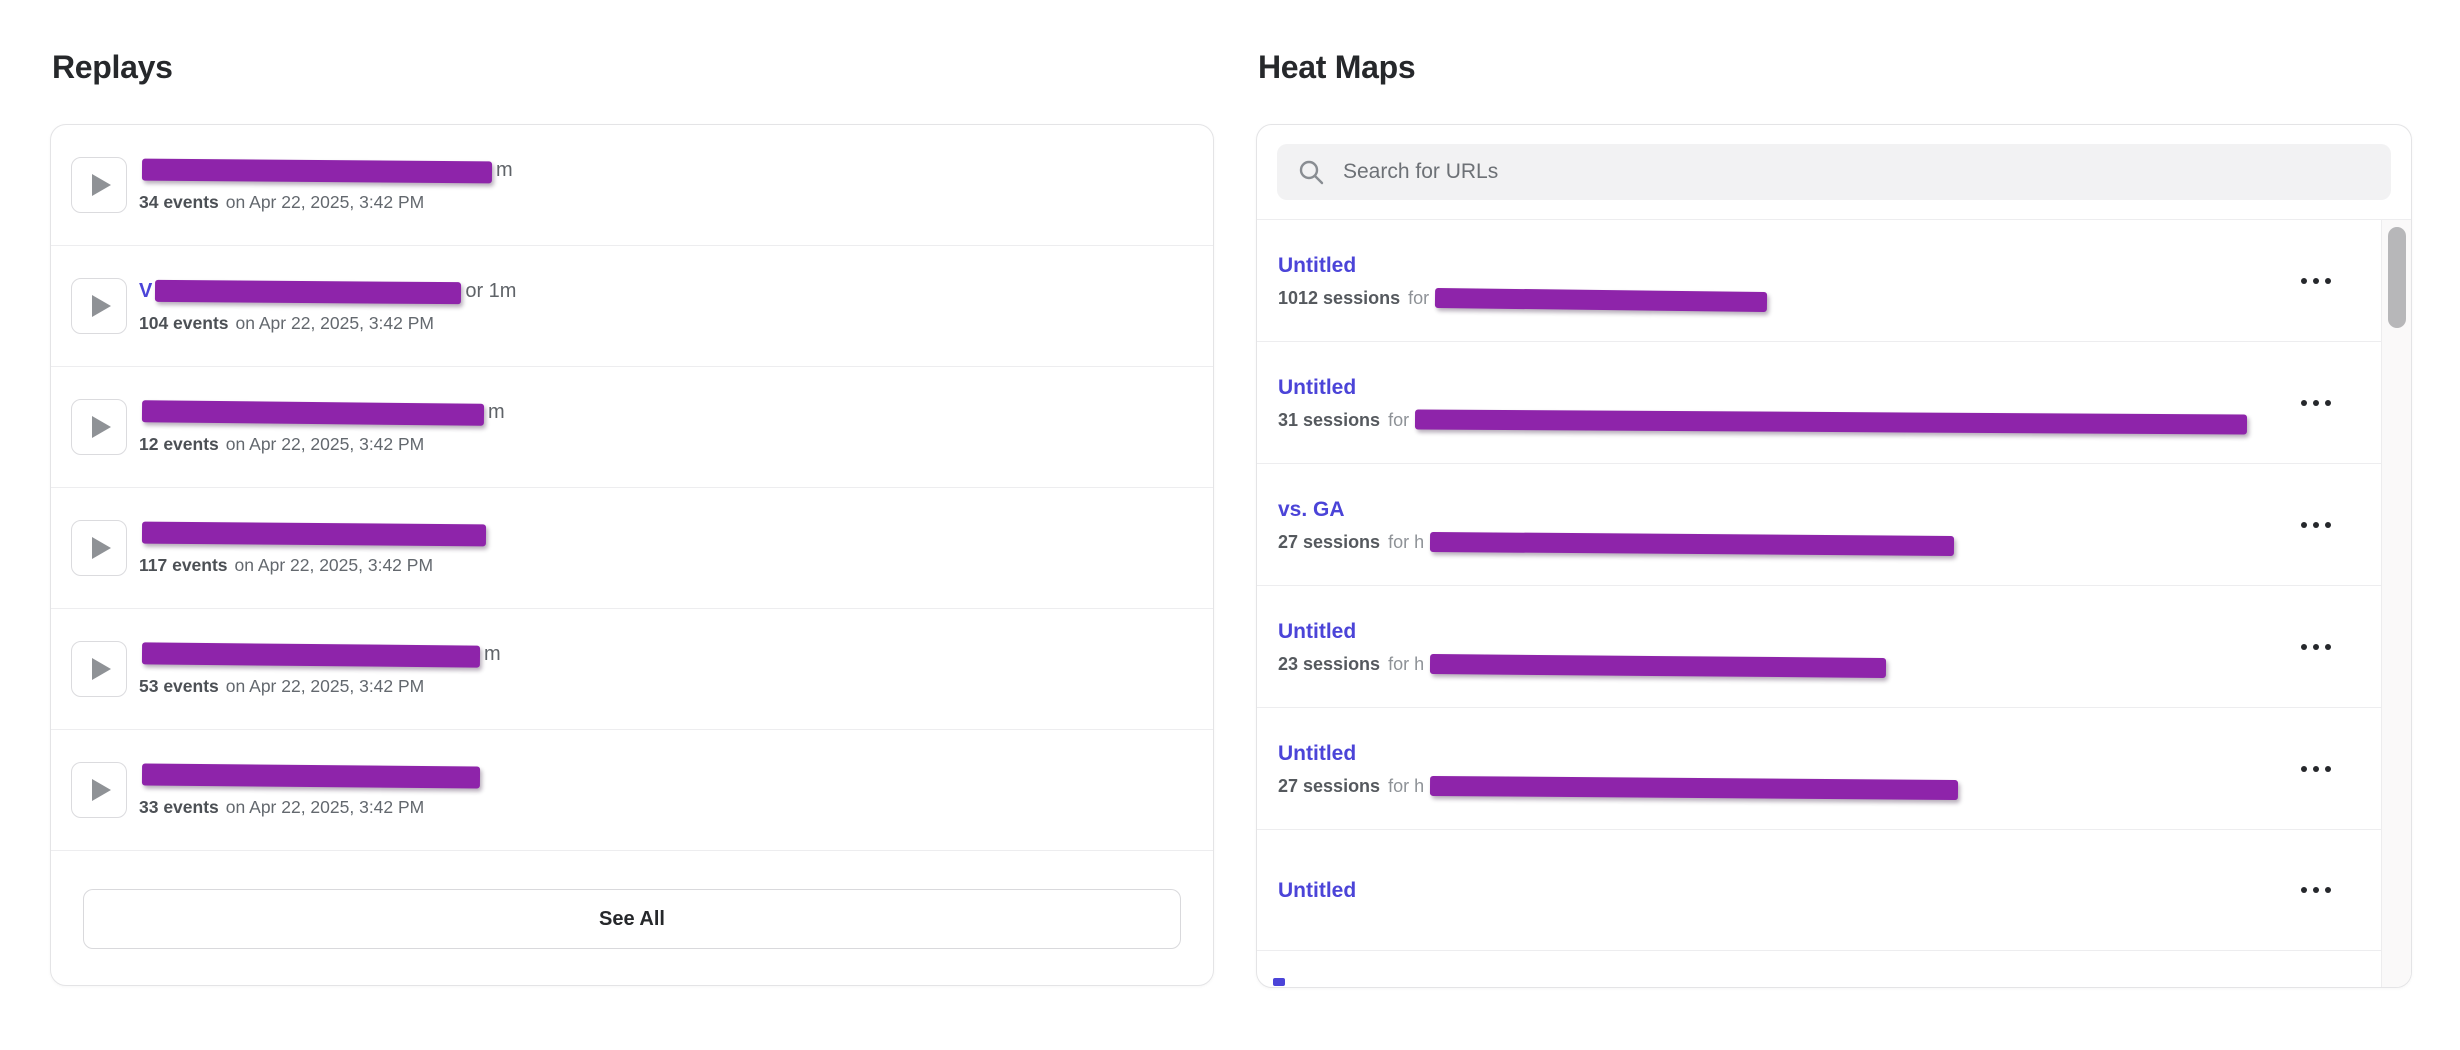 The image size is (2460, 1050). I want to click on replay-meta-line: 104 events on Apr 22, 2025, 3:42 PM, so click(327, 323).